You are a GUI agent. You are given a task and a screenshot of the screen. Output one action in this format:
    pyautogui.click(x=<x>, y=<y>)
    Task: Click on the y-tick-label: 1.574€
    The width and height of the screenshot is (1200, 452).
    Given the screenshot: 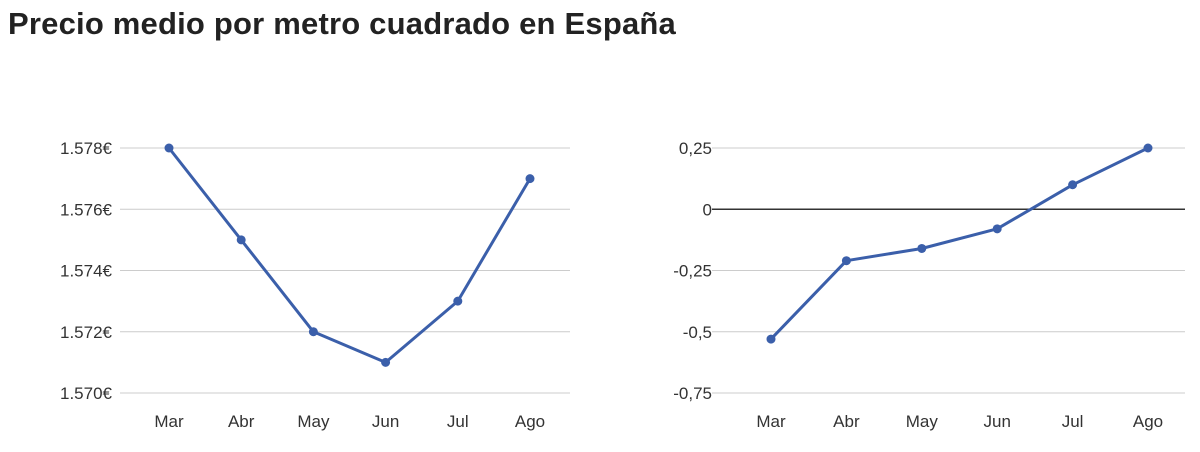 What is the action you would take?
    pyautogui.click(x=86, y=271)
    